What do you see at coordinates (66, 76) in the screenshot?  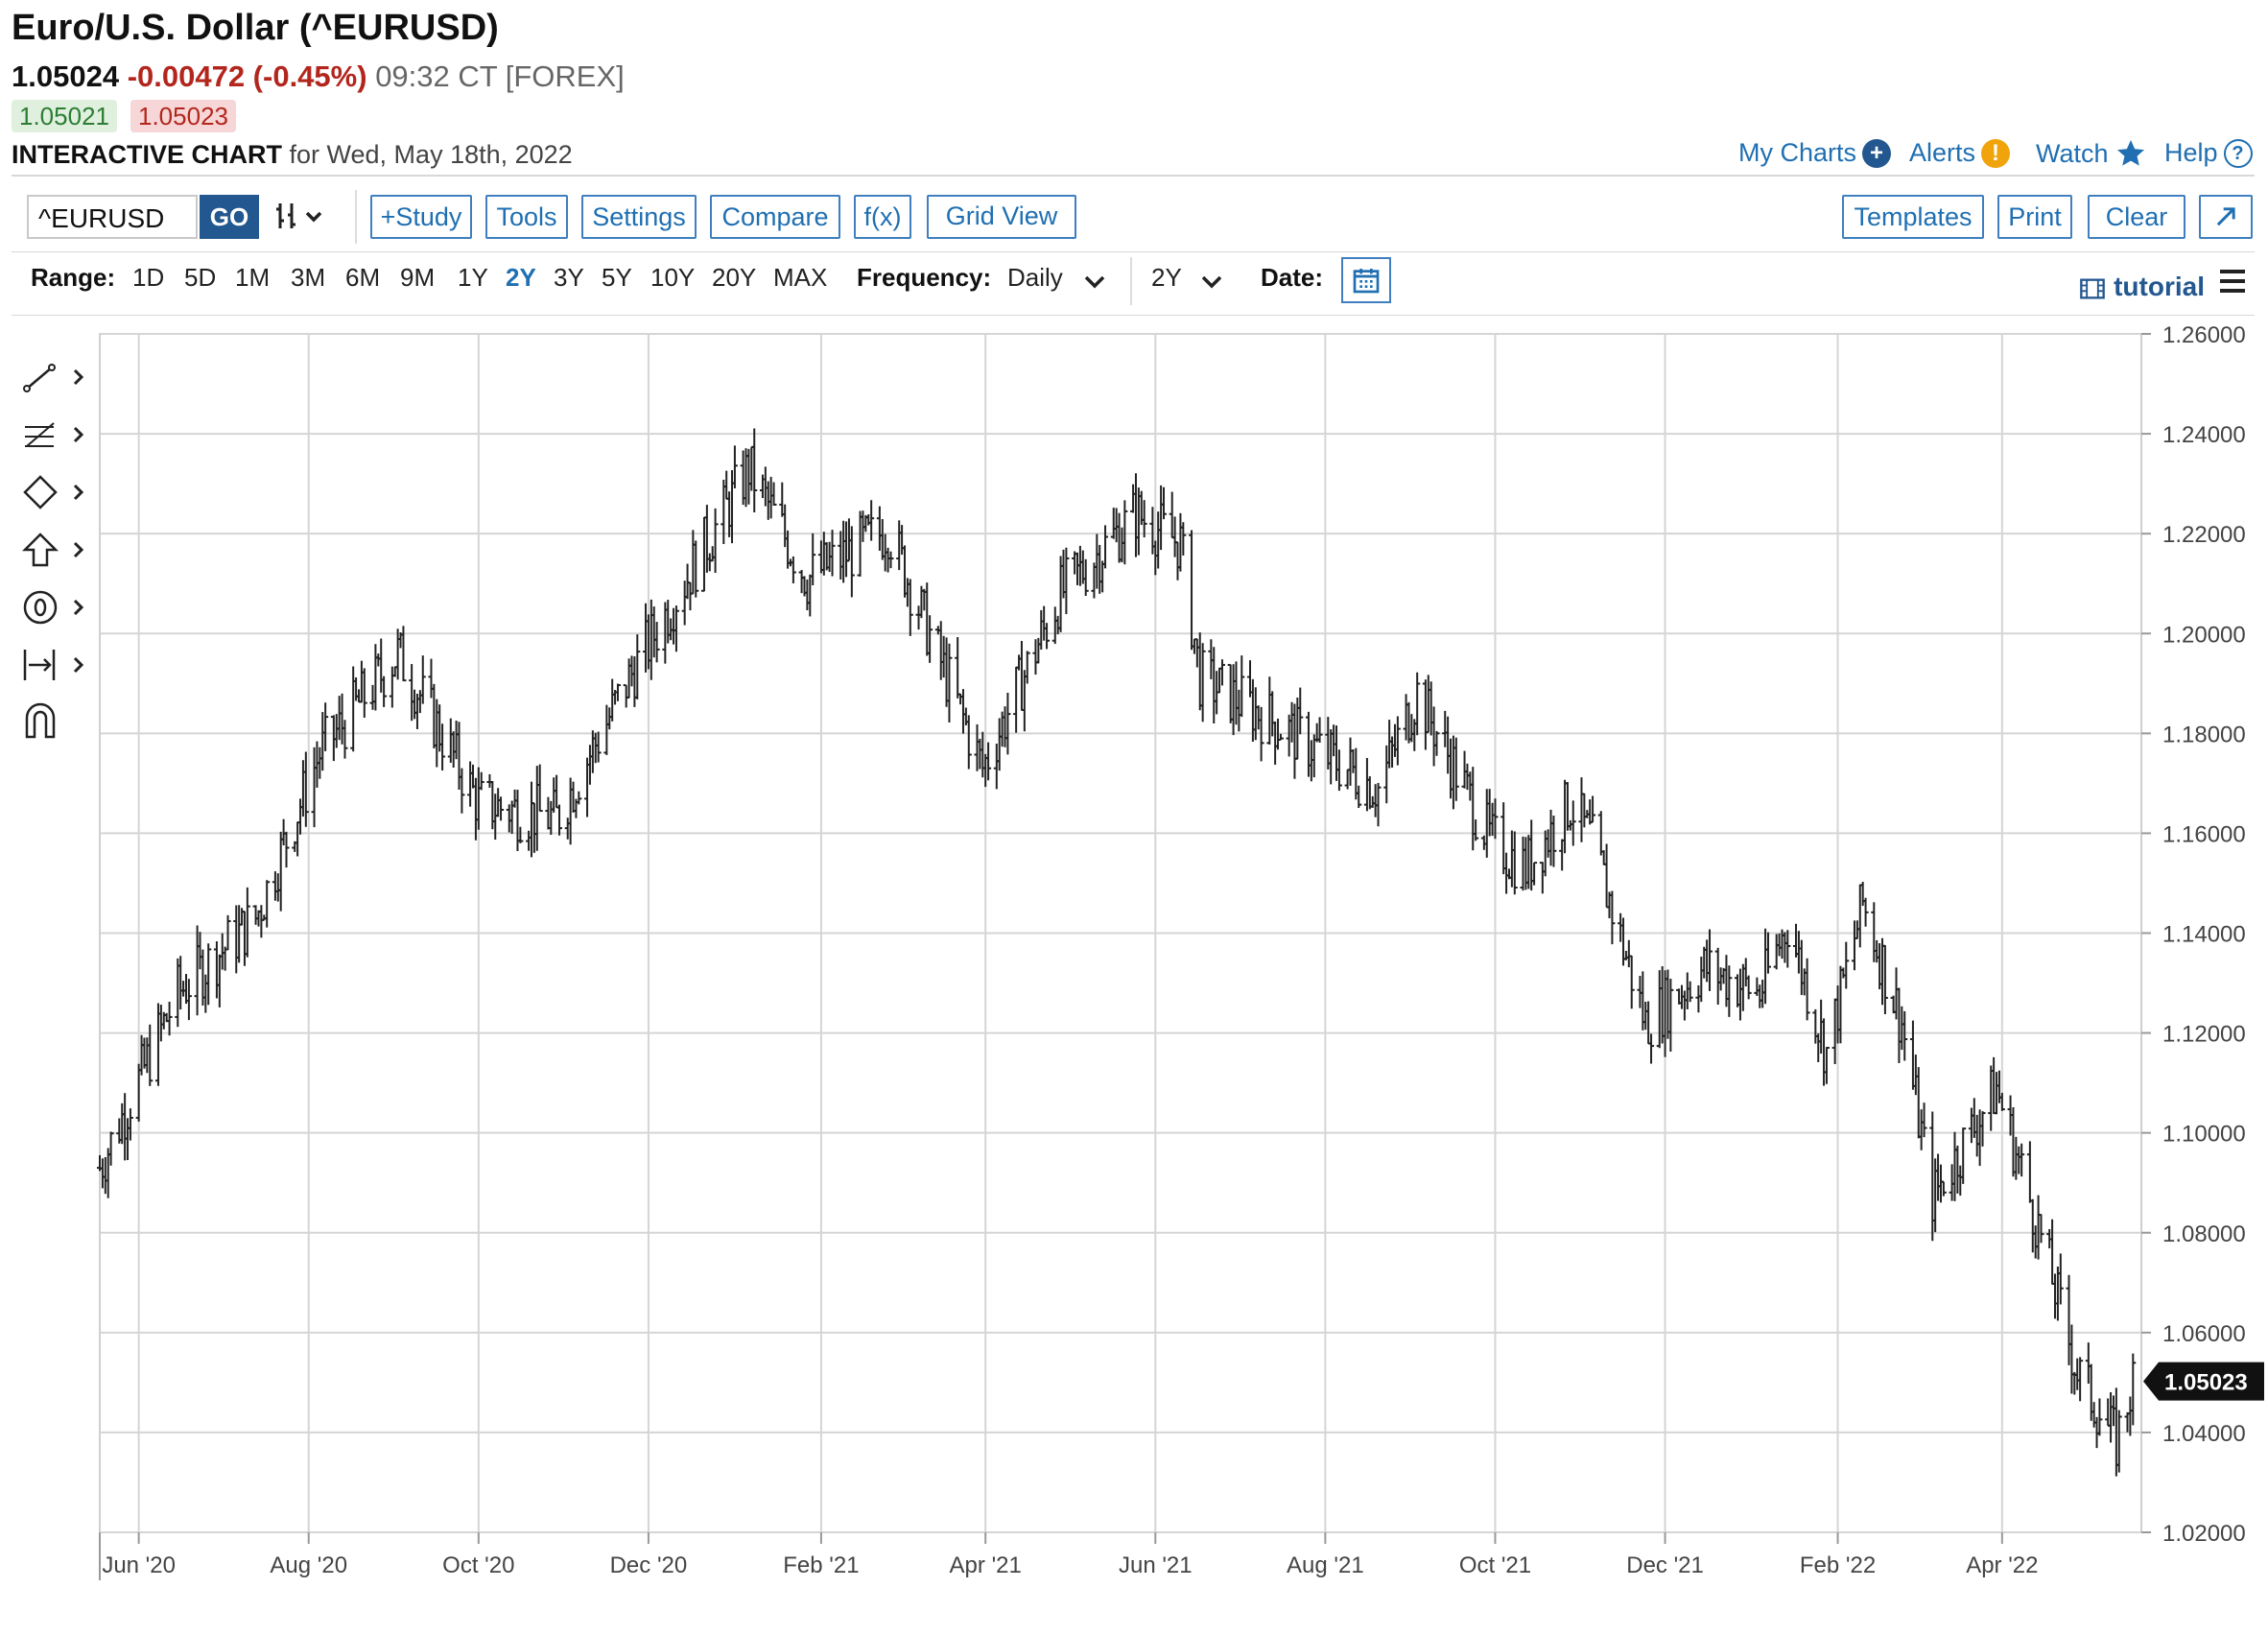 I see `last-price: 1.05024` at bounding box center [66, 76].